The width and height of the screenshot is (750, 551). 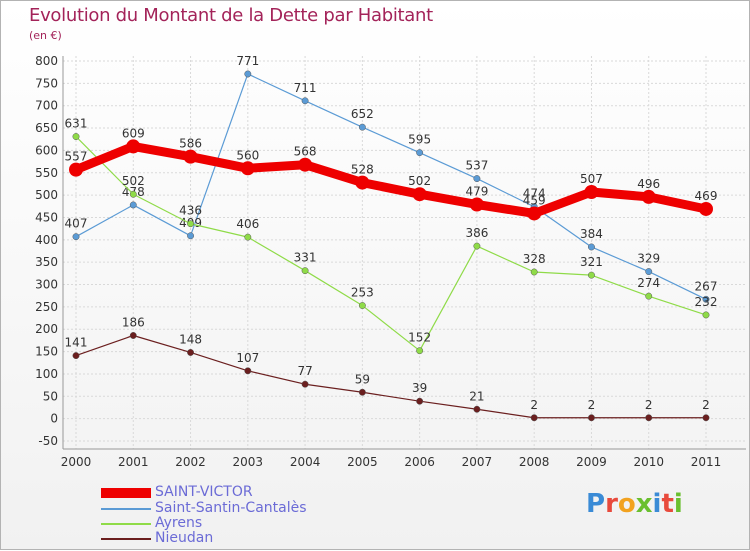 What do you see at coordinates (648, 283) in the screenshot?
I see `data-label-ayrens: 274` at bounding box center [648, 283].